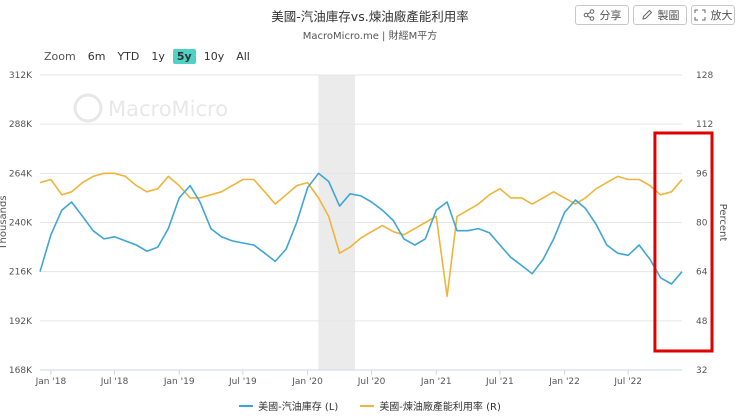 The image size is (740, 419). Describe the element at coordinates (60, 56) in the screenshot. I see `zoom-label-text: Zoom` at that location.